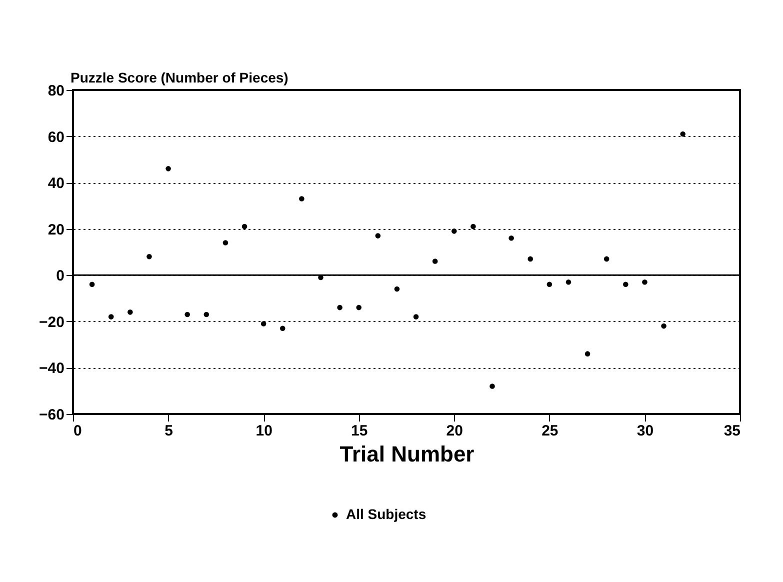 Image resolution: width=783 pixels, height=582 pixels. I want to click on y-axis-title: Puzzle Score (Number of Pieces), so click(179, 78).